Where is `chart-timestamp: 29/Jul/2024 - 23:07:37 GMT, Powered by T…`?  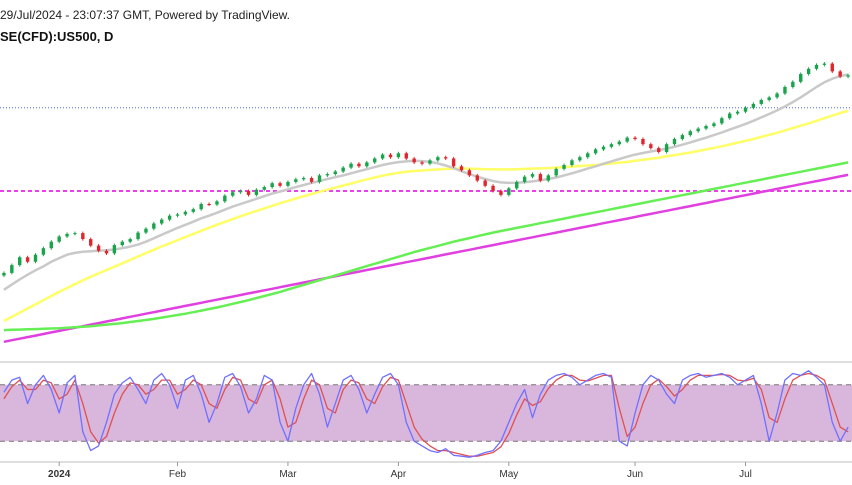
chart-timestamp: 29/Jul/2024 - 23:07:37 GMT, Powered by T… is located at coordinates (145, 15).